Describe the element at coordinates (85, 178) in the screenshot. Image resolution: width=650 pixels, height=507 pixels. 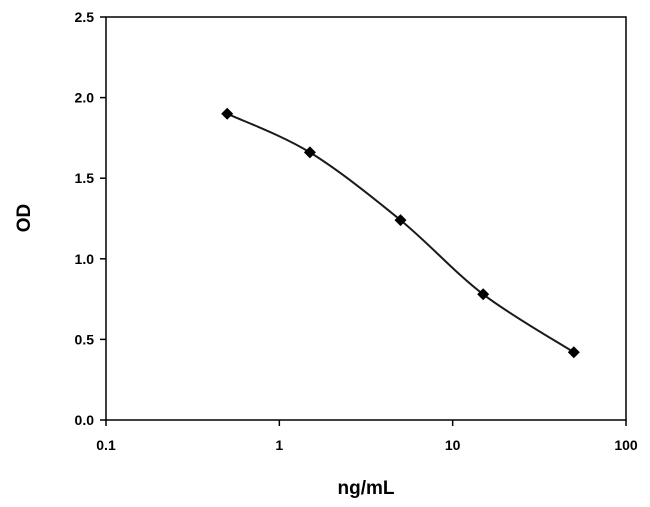
I see `y-tick-label: 1.5` at that location.